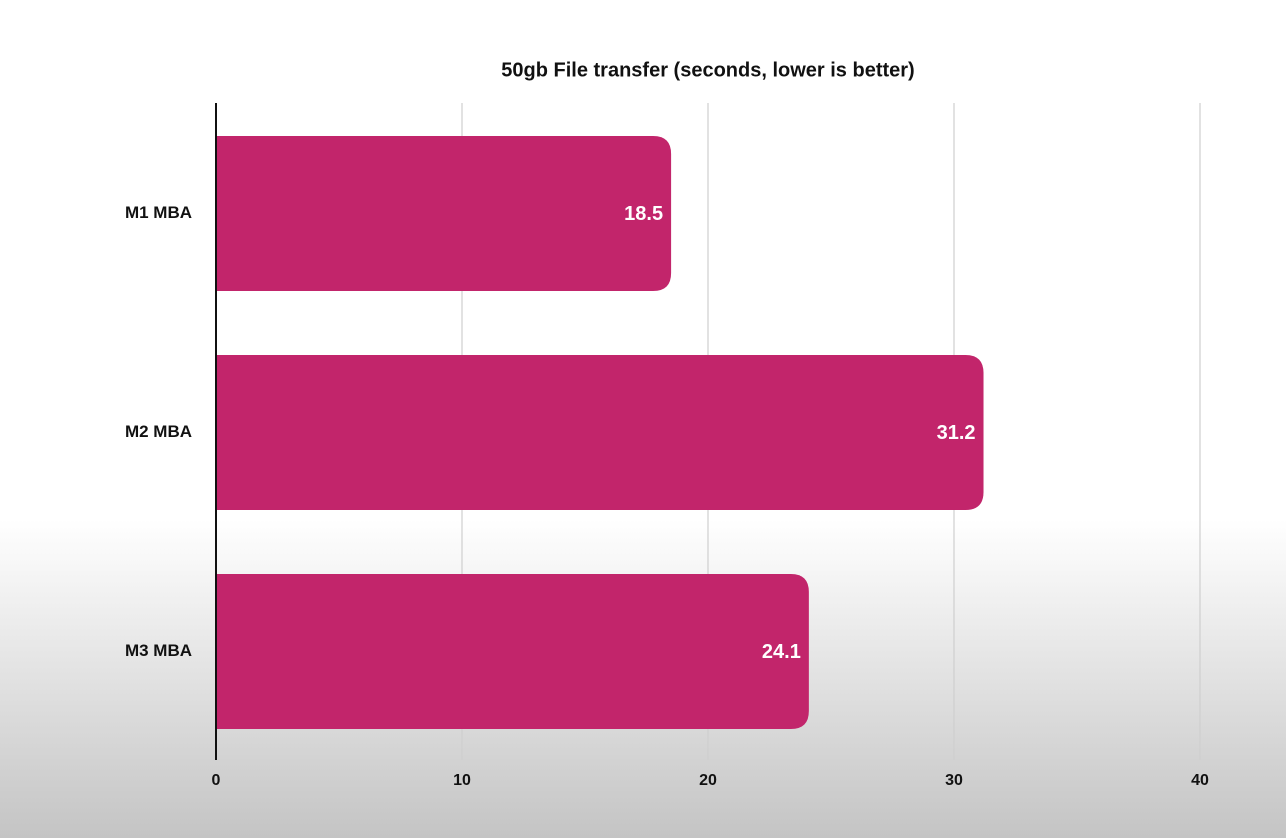 Image resolution: width=1286 pixels, height=838 pixels. I want to click on y-tick-label: M1 MBA, so click(158, 212).